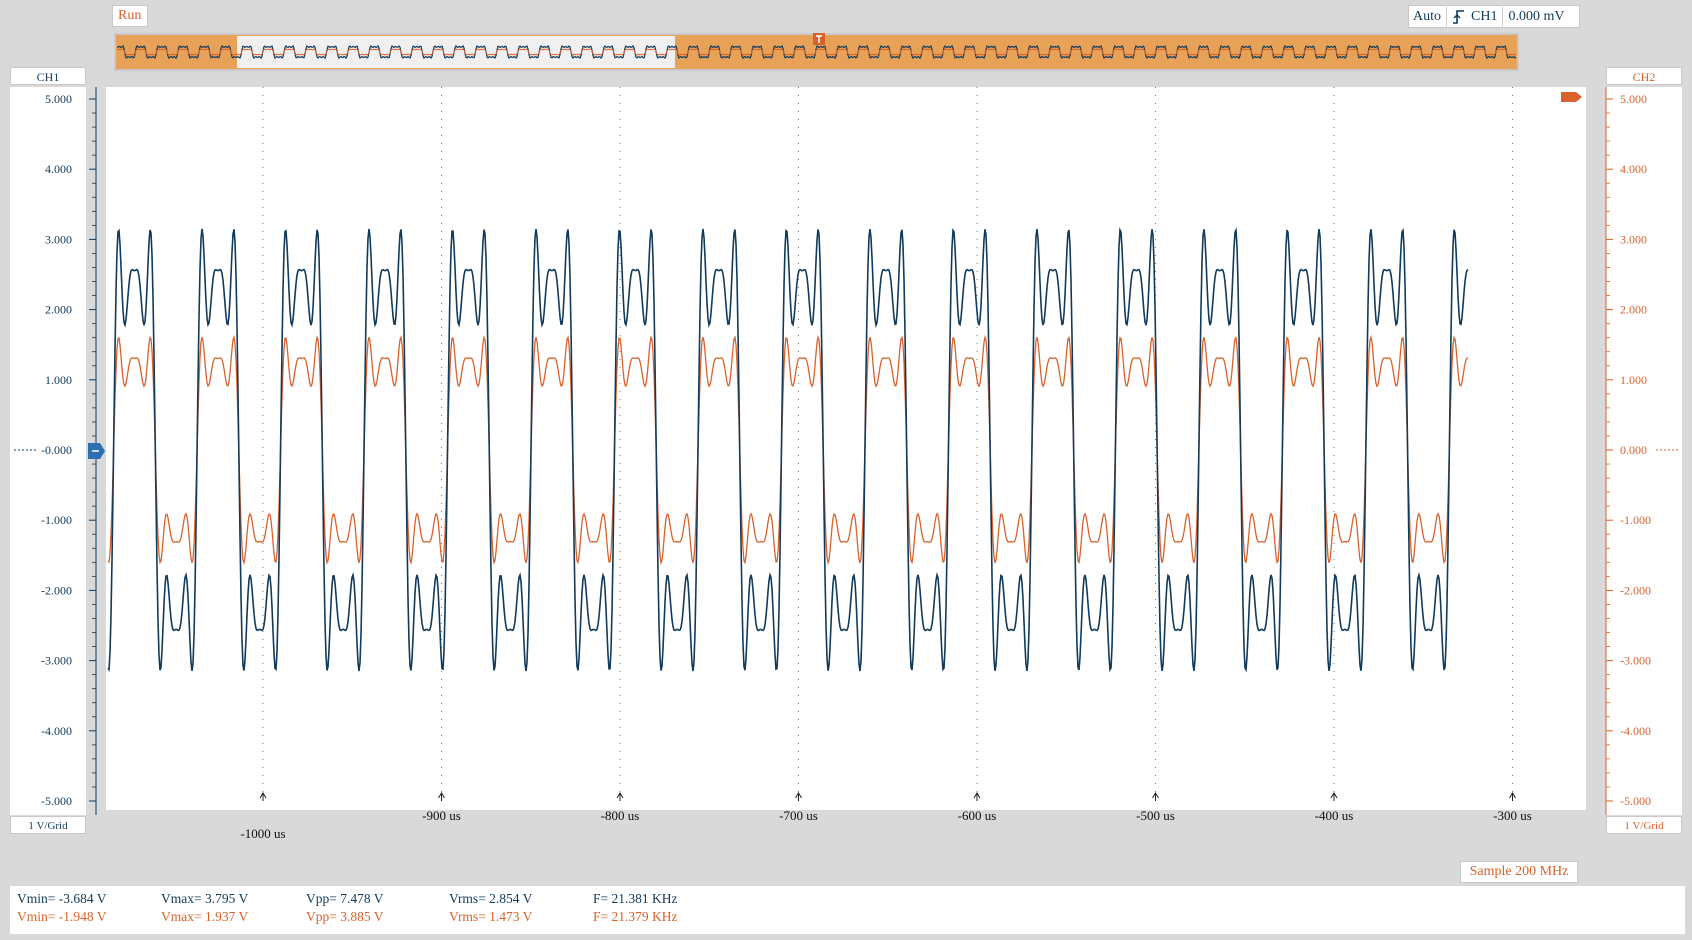 The height and width of the screenshot is (940, 1692). I want to click on trigger-position-marker-icon, so click(819, 39).